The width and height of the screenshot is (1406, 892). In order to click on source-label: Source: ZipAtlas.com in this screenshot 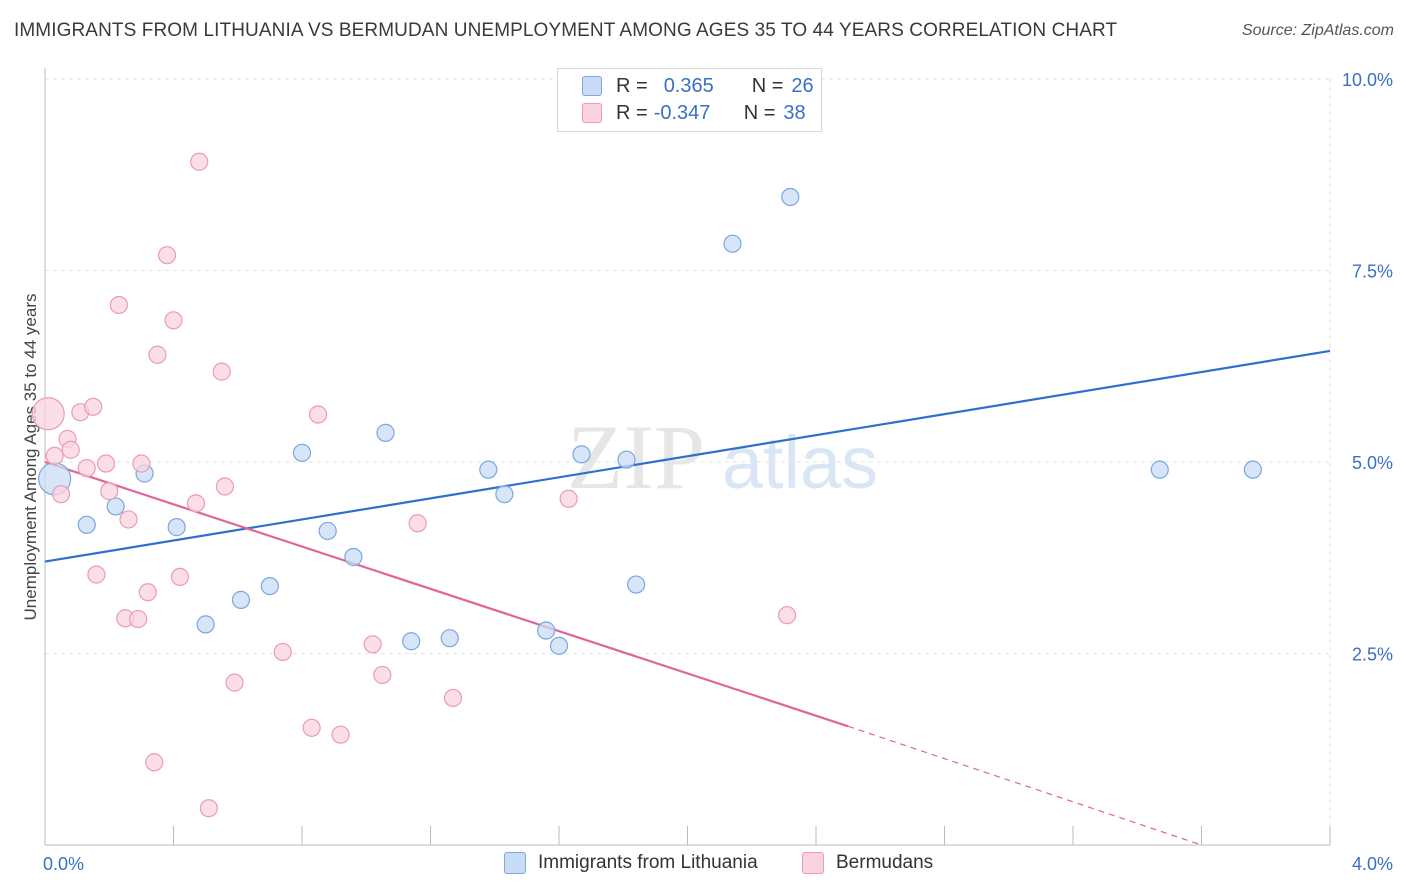, I will do `click(1317, 30)`.